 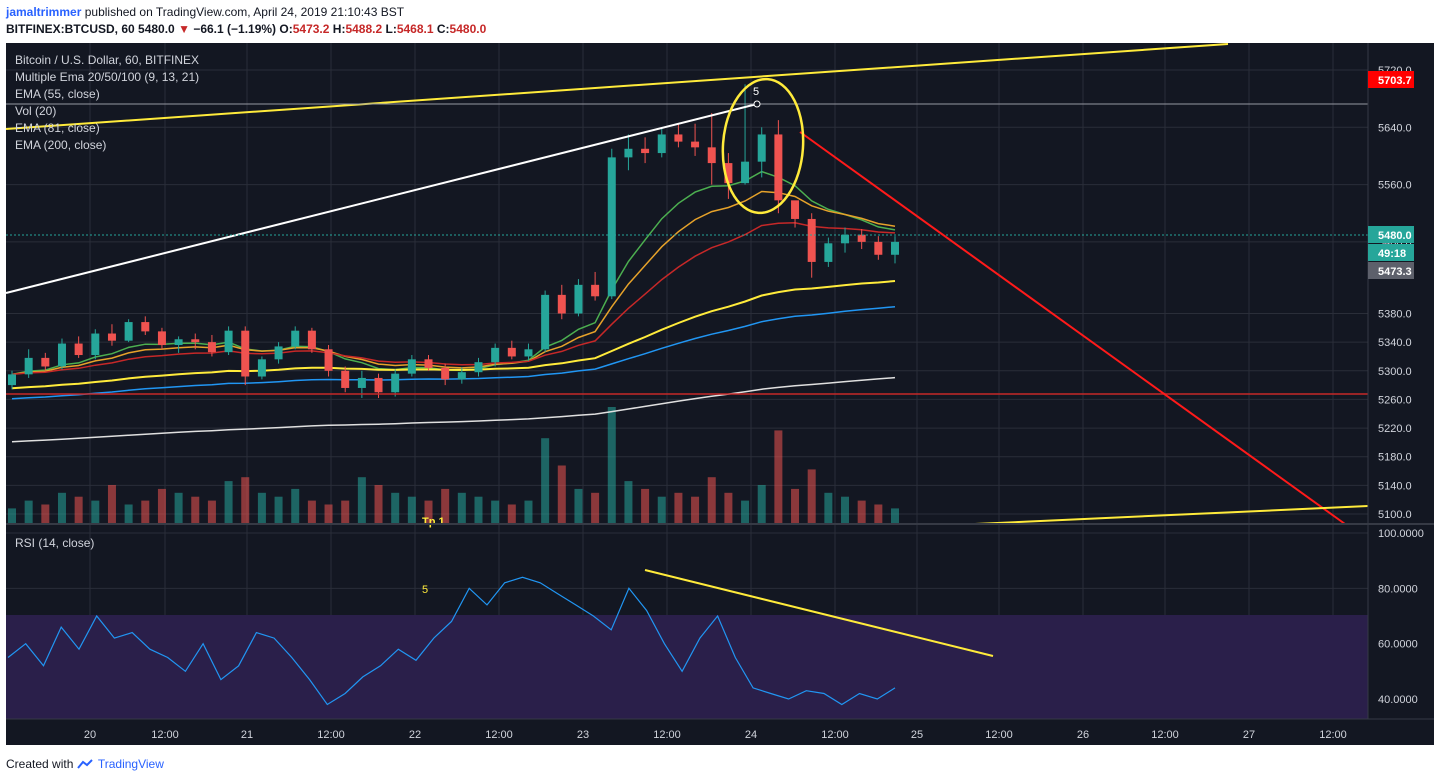 I want to click on change-value: −66.1 (−1.19%), so click(x=235, y=29).